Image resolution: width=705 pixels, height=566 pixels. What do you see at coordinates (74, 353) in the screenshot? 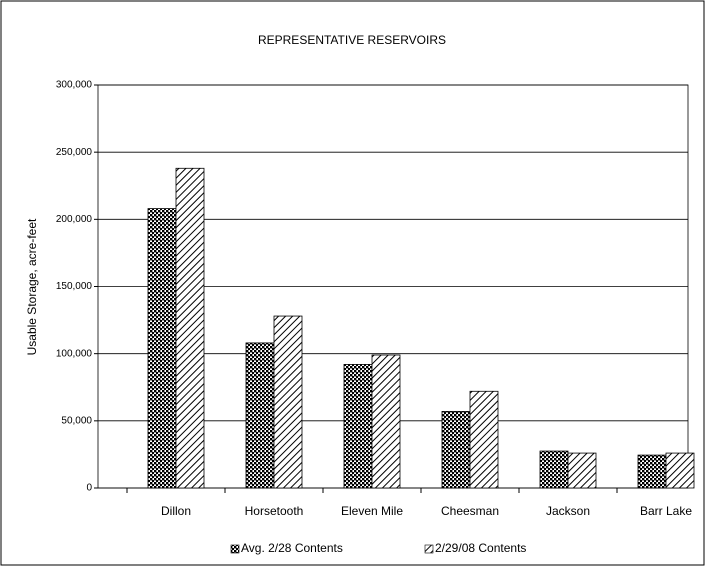
I see `y-tick-label: 100,000` at bounding box center [74, 353].